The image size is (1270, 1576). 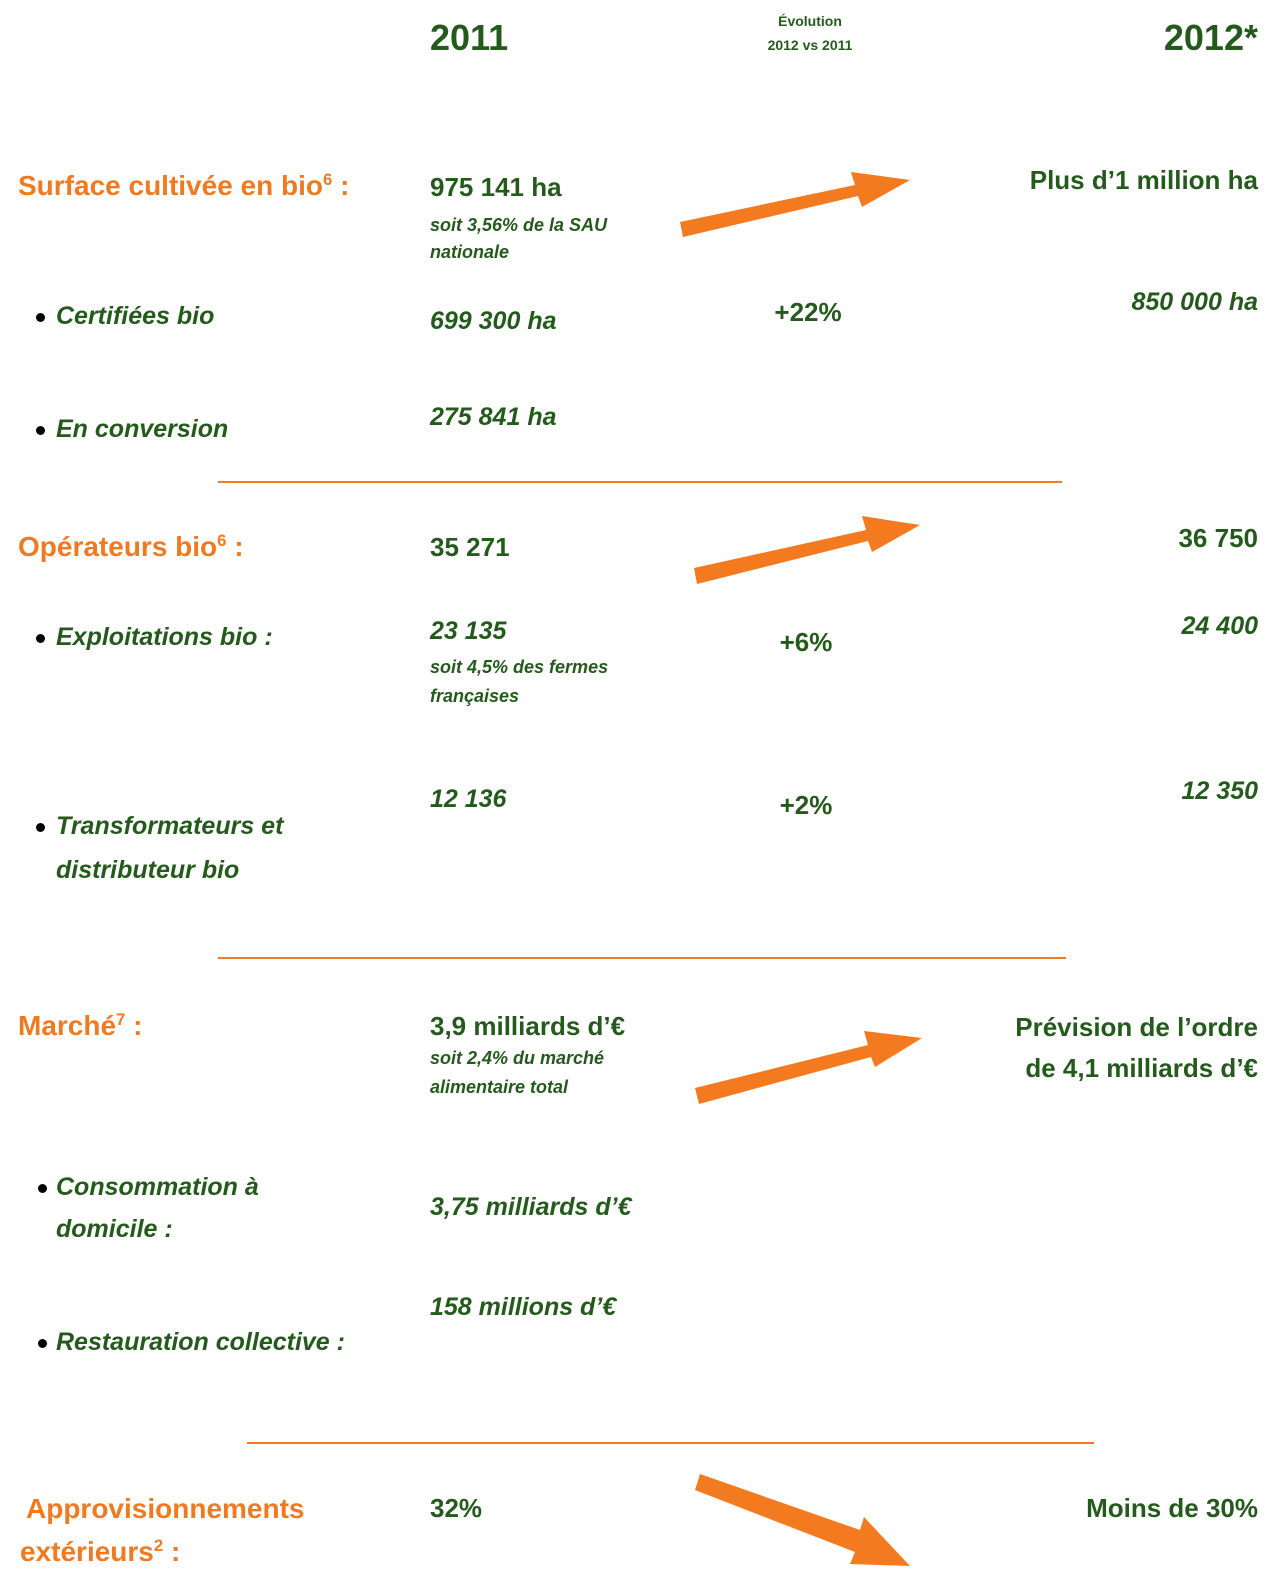 I want to click on item-2012: 24 400, so click(x=1219, y=626).